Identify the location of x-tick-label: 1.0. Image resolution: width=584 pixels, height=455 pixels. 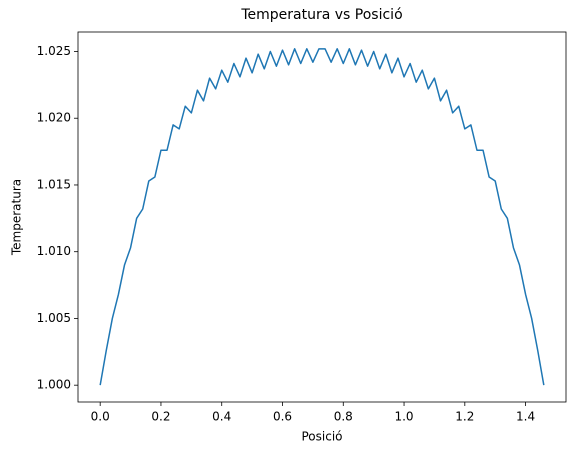
(403, 417).